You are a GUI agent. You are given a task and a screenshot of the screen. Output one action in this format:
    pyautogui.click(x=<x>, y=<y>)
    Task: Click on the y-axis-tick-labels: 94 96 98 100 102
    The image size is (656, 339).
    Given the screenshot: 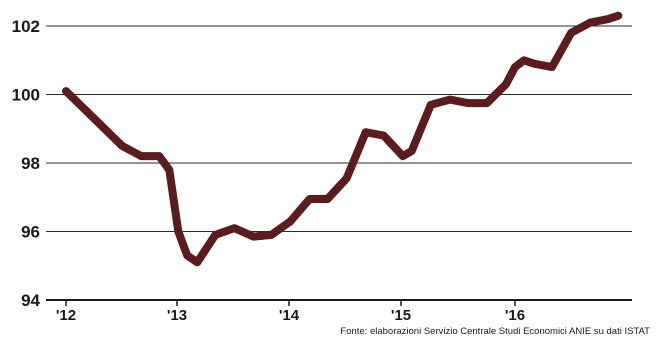 What is the action you would take?
    pyautogui.click(x=26, y=163)
    